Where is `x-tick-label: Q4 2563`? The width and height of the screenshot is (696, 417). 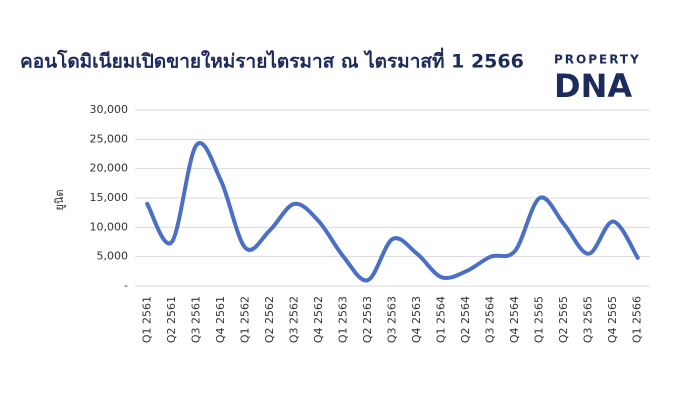
x-tick-label: Q4 2563 is located at coordinates (416, 319).